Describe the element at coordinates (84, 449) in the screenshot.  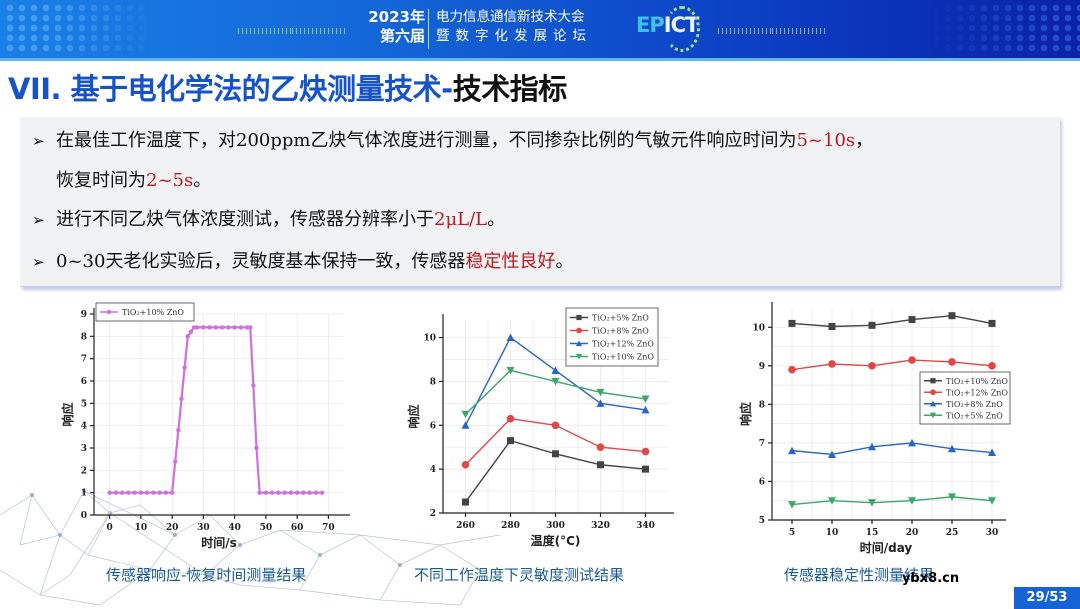
I see `y-tick-label: 3` at that location.